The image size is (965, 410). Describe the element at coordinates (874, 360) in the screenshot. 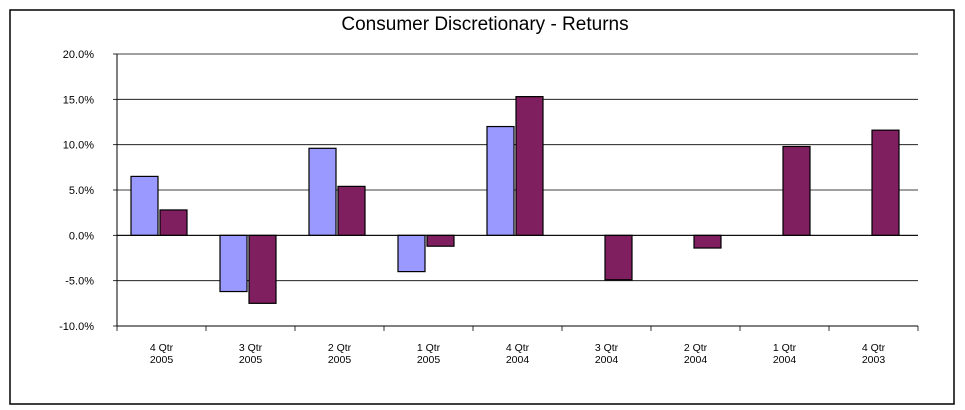

I see `x-category-label: 2003` at that location.